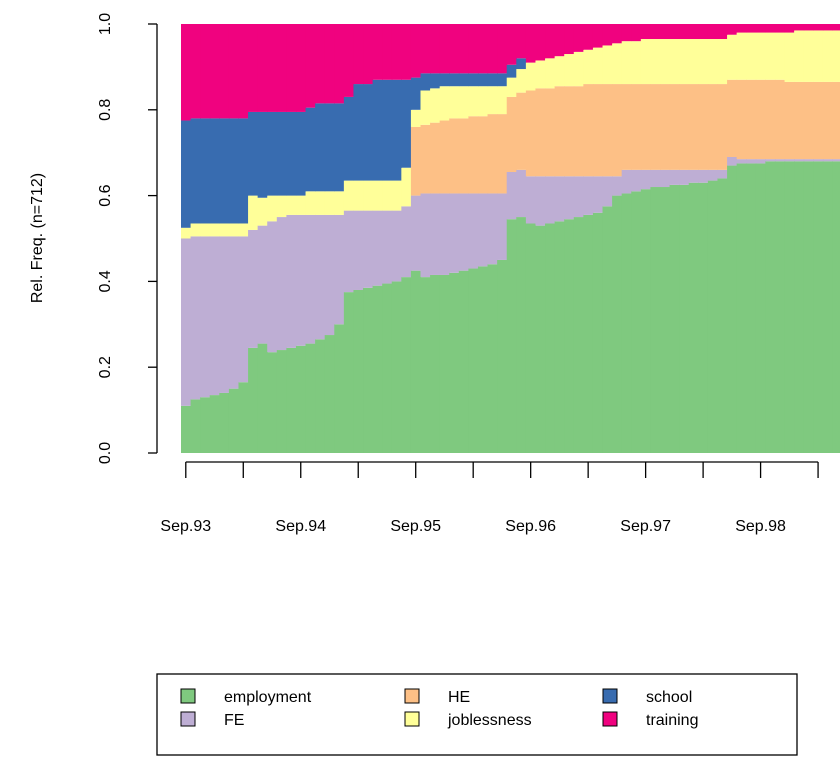 This screenshot has width=840, height=780. Describe the element at coordinates (530, 526) in the screenshot. I see `x-tick-label: Sep.96` at that location.